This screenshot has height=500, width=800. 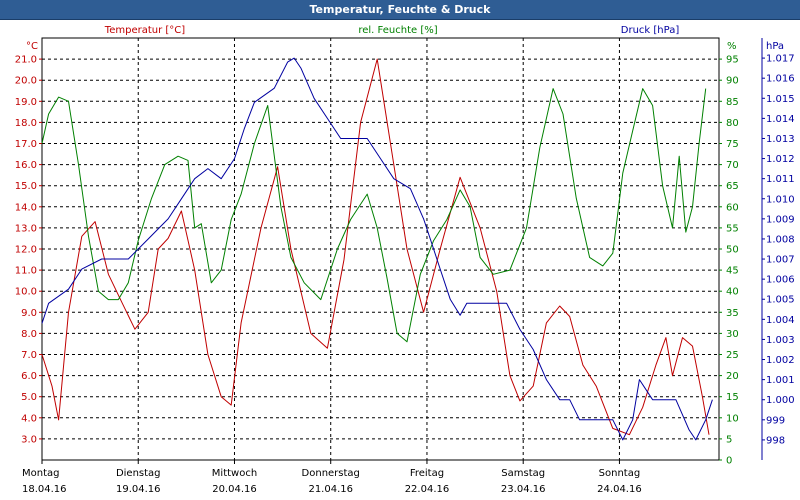 What do you see at coordinates (780, 159) in the screenshot?
I see `right-tick-label: 1.012` at bounding box center [780, 159].